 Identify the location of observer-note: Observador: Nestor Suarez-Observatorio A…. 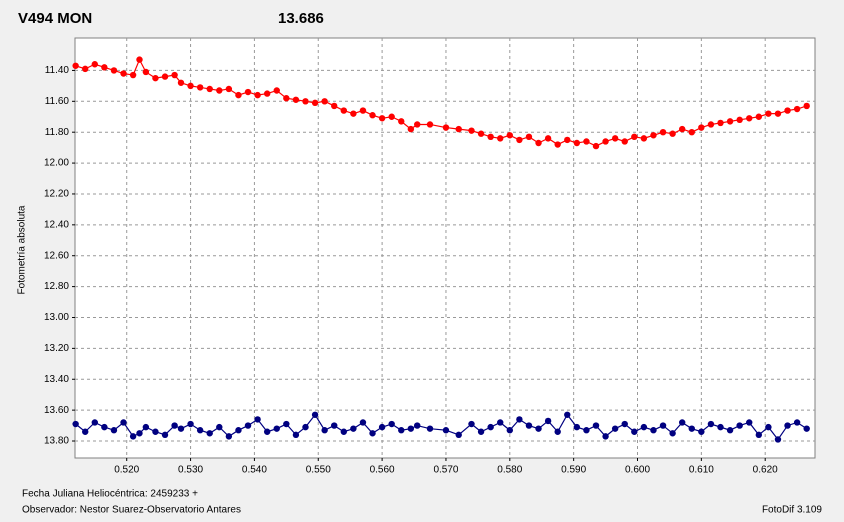
(131, 510).